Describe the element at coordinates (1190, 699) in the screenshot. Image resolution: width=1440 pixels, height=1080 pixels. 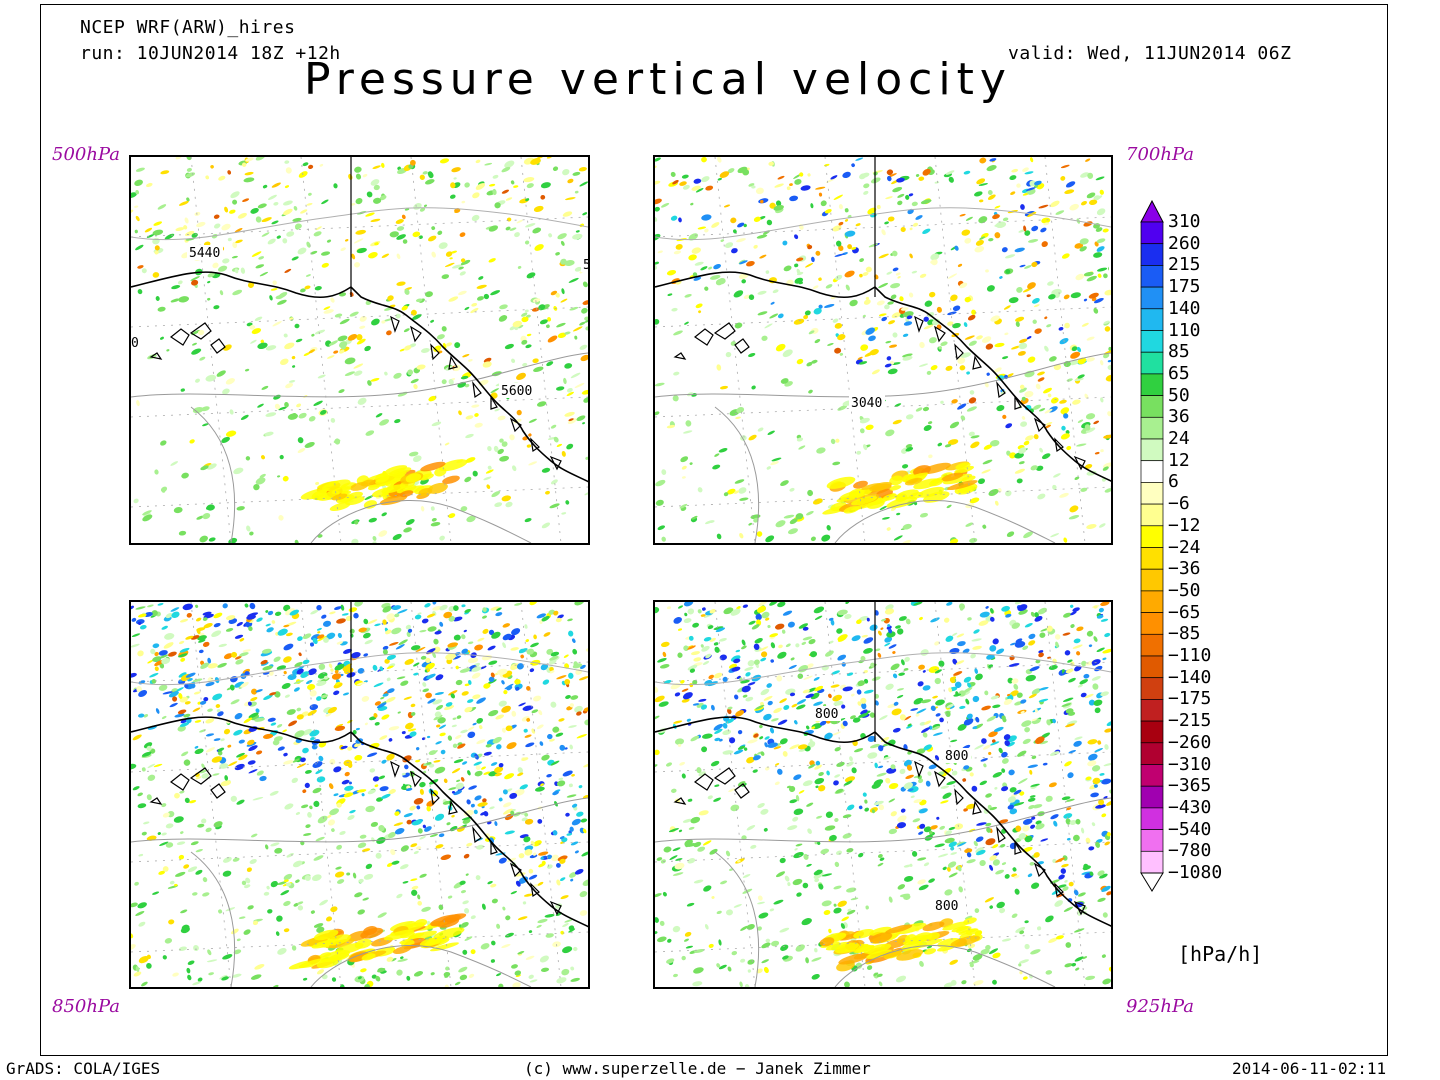
I see `colorbar-tick-label: −175` at that location.